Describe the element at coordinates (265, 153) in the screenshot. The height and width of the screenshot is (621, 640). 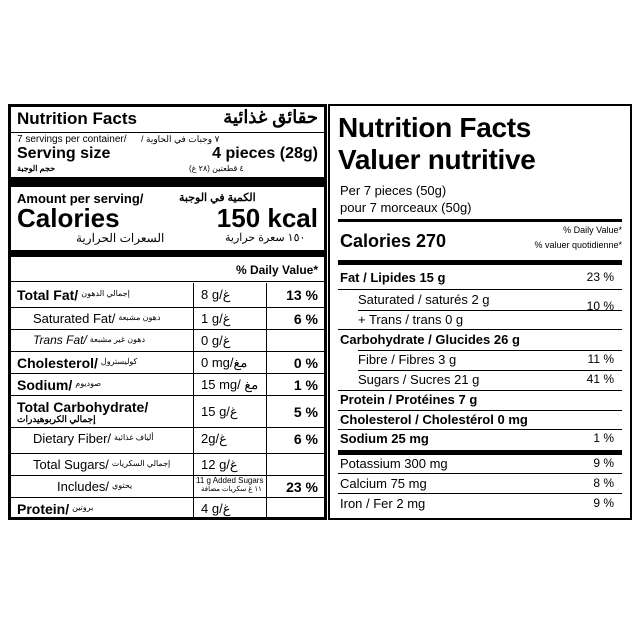
I see `serving-size-value: 4 pieces (28g)` at that location.